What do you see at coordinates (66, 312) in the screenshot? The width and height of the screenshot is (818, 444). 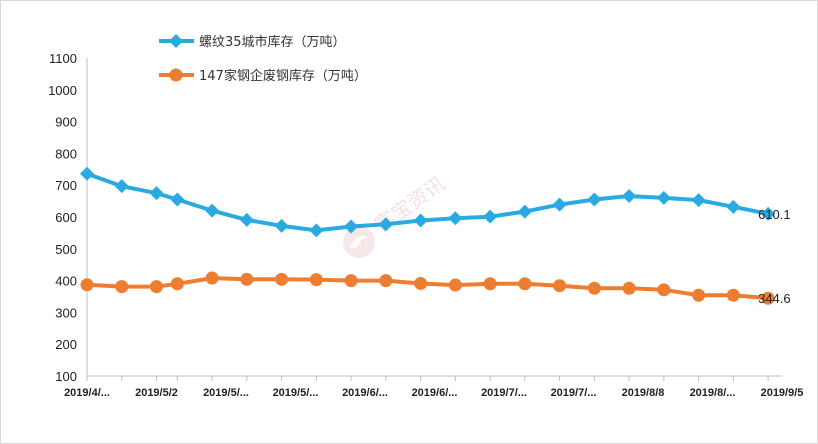 I see `y-tick-label: 300` at bounding box center [66, 312].